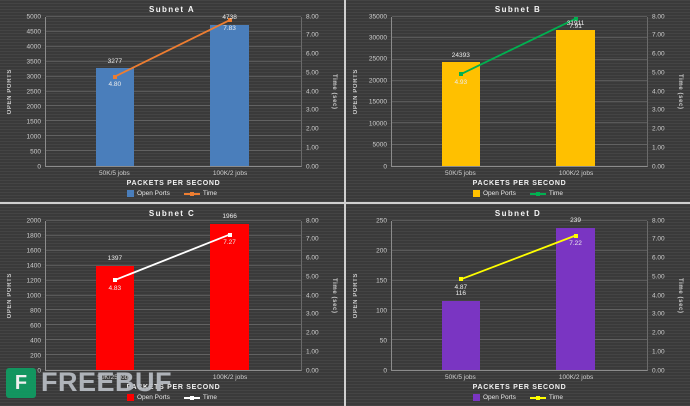 The width and height of the screenshot is (690, 406). Describe the element at coordinates (35, 325) in the screenshot. I see `left-tick-label: 600` at that location.